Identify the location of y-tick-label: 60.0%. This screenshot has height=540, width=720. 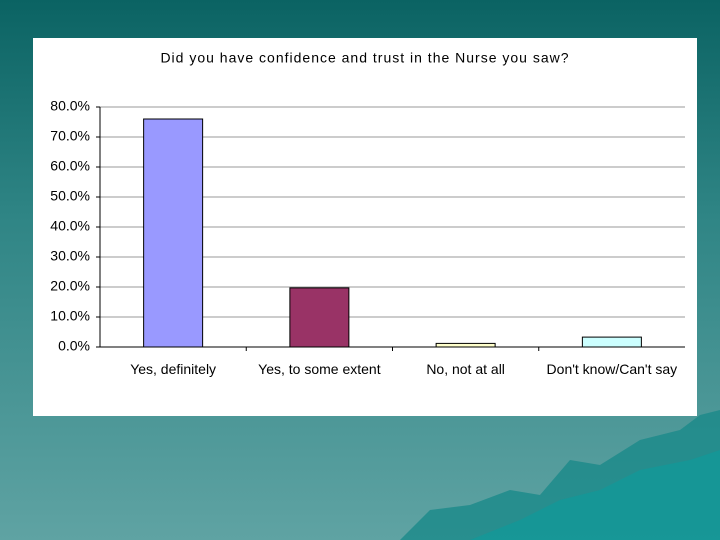
(70, 166).